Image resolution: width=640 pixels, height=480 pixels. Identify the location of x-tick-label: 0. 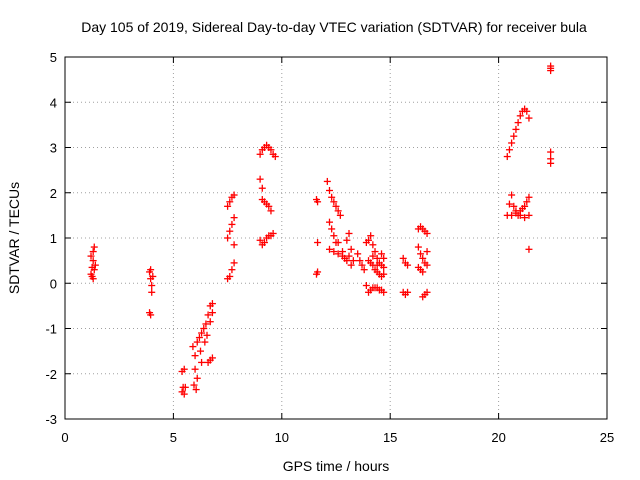
(64, 437).